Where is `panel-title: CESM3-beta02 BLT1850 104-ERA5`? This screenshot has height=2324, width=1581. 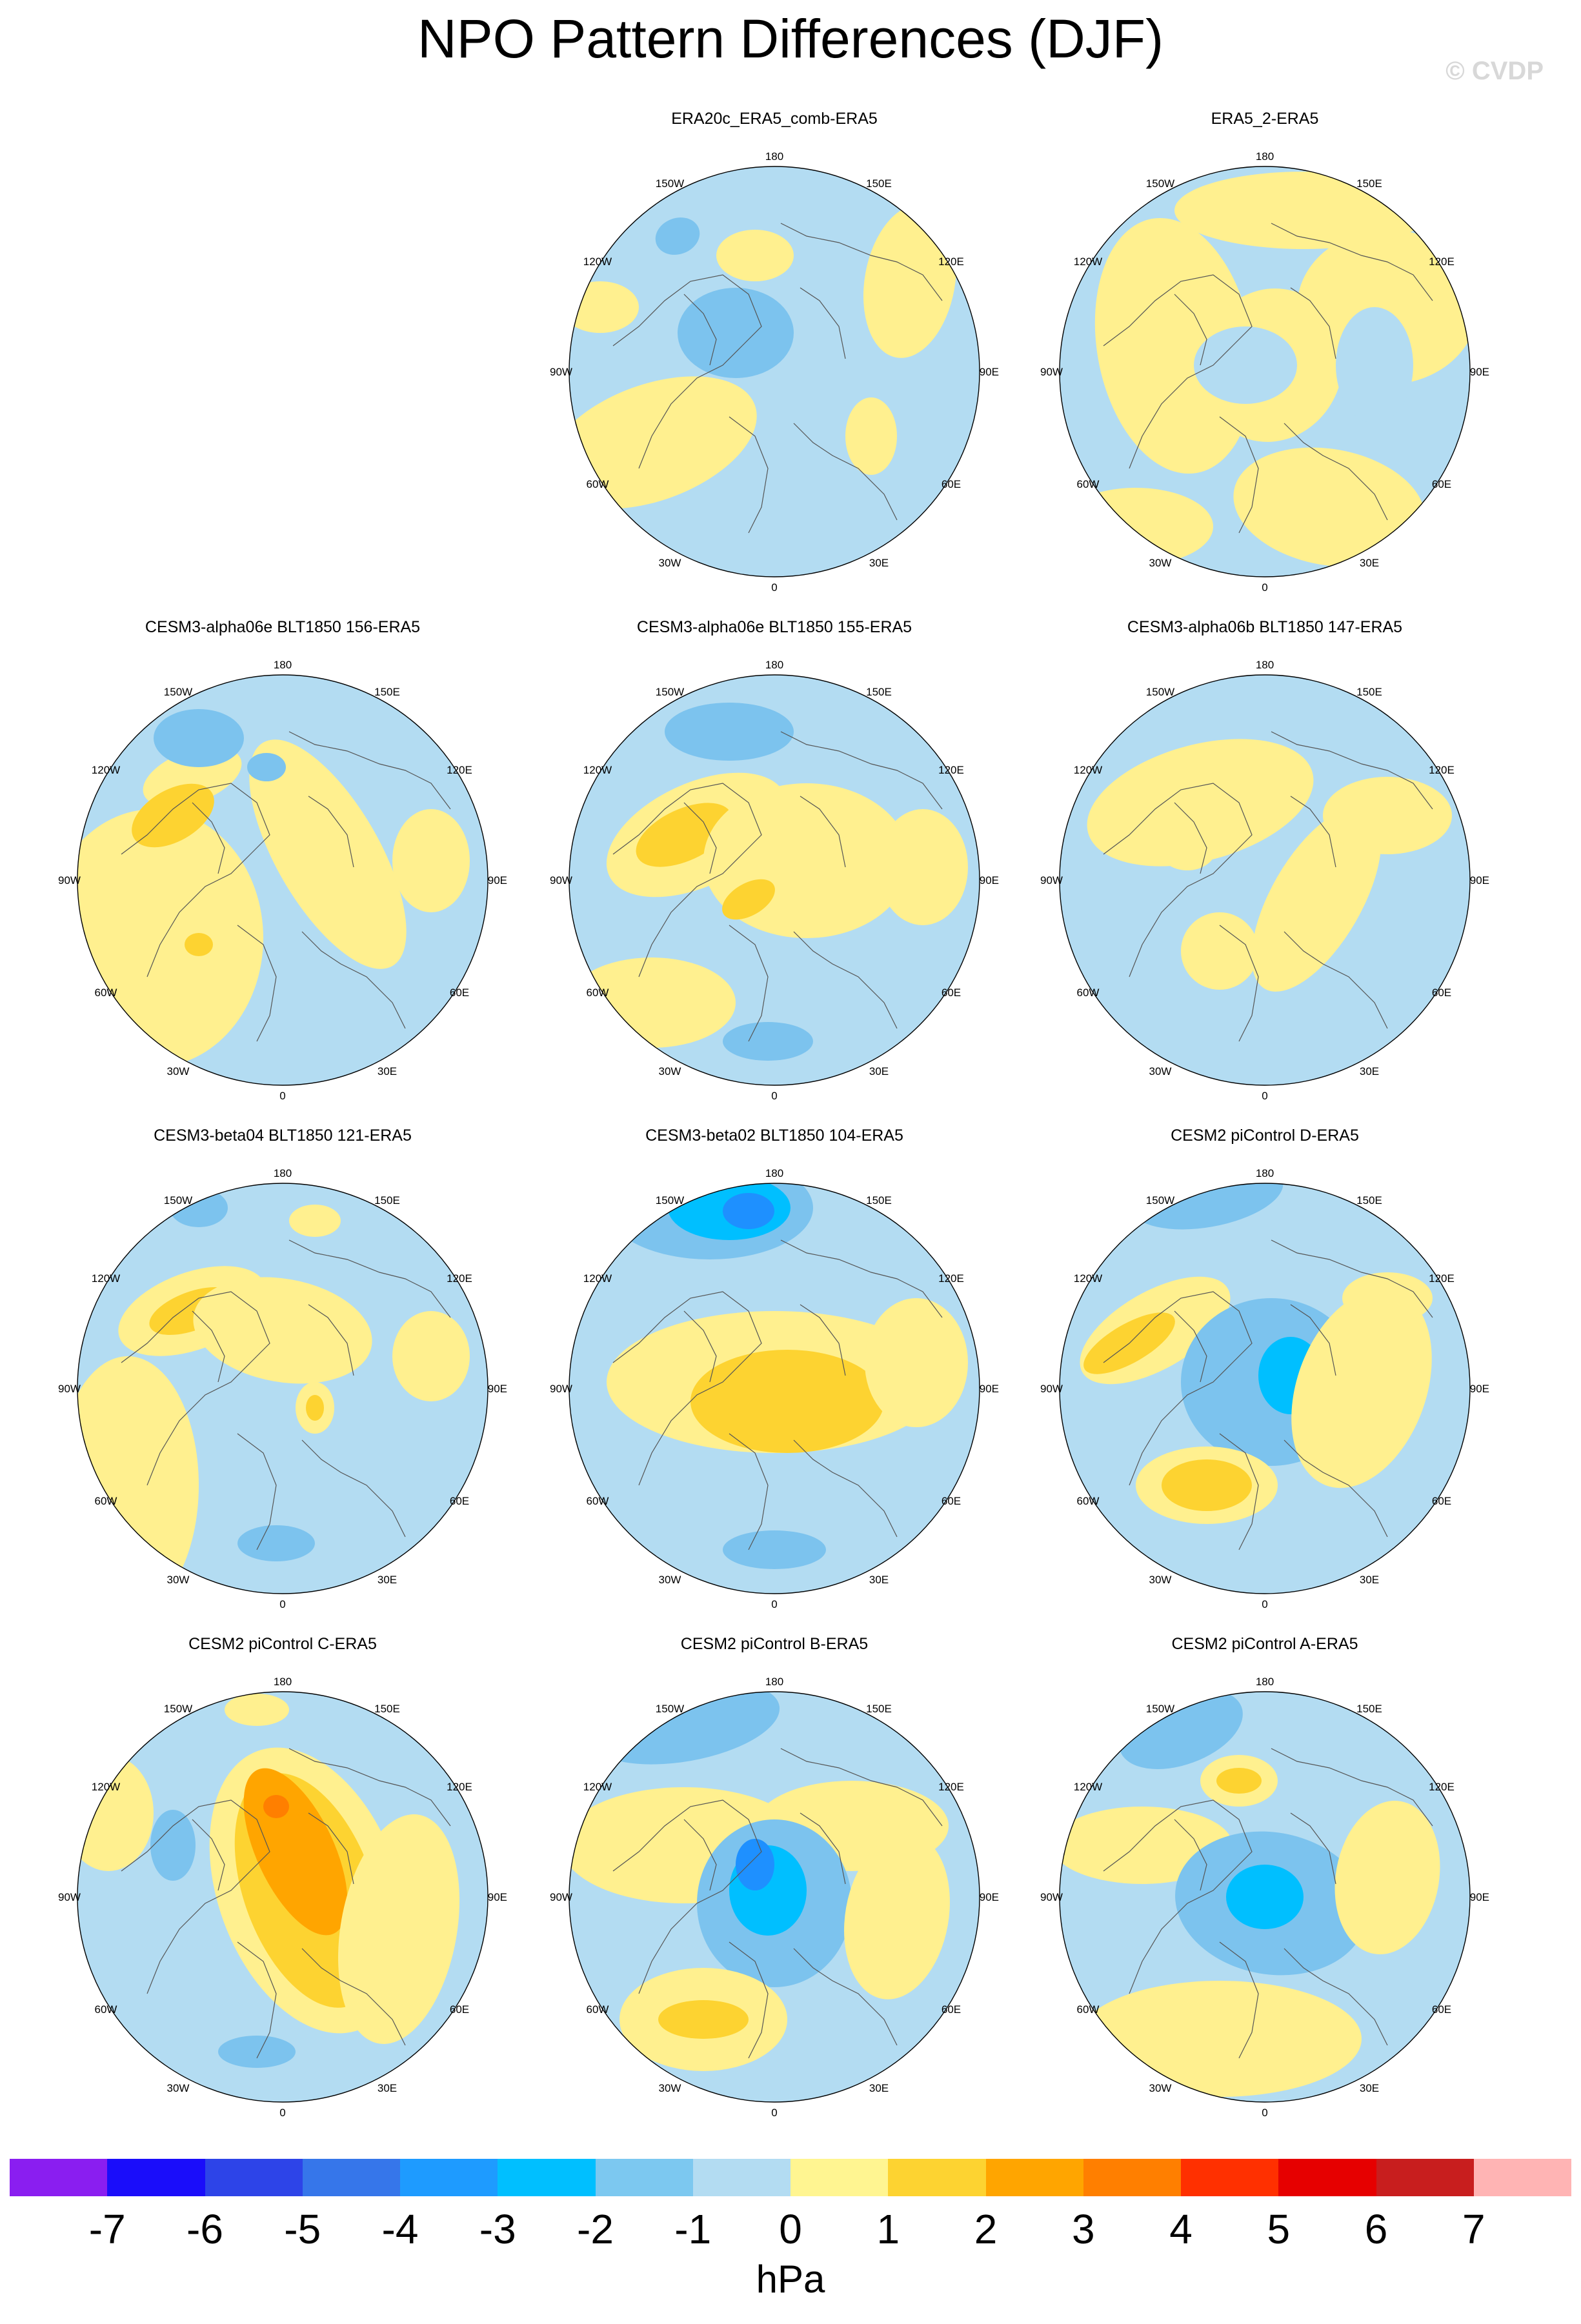 panel-title: CESM3-beta02 BLT1850 104-ERA5 is located at coordinates (774, 1136).